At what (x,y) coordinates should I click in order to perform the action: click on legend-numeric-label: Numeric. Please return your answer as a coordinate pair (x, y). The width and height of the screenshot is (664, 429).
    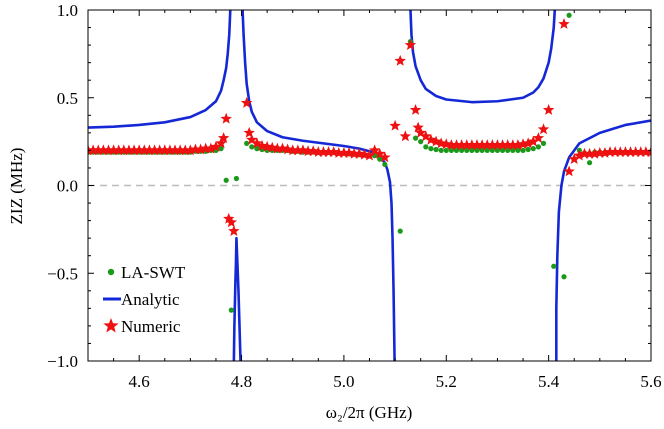
    Looking at the image, I should click on (151, 326).